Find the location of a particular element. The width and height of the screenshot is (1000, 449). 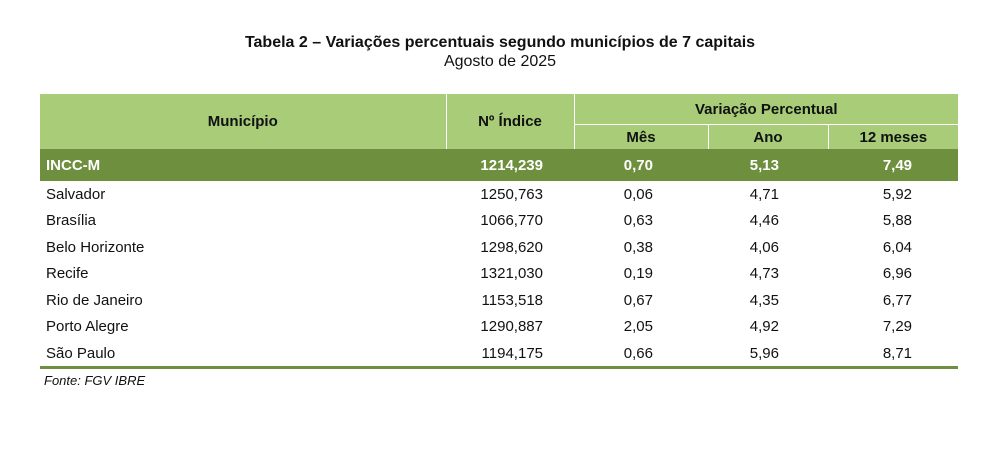

row-mes: 0,19 is located at coordinates (638, 274).